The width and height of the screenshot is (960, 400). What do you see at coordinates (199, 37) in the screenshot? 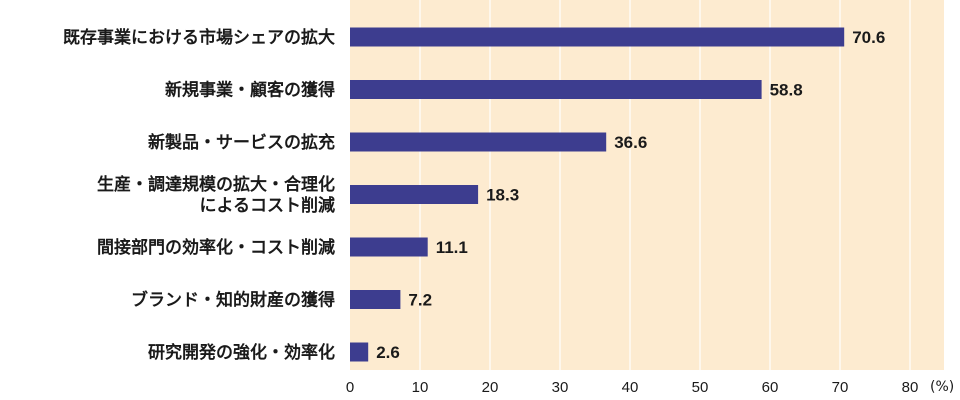
I see `category-label: 既存事業における市場シェアの拡大` at bounding box center [199, 37].